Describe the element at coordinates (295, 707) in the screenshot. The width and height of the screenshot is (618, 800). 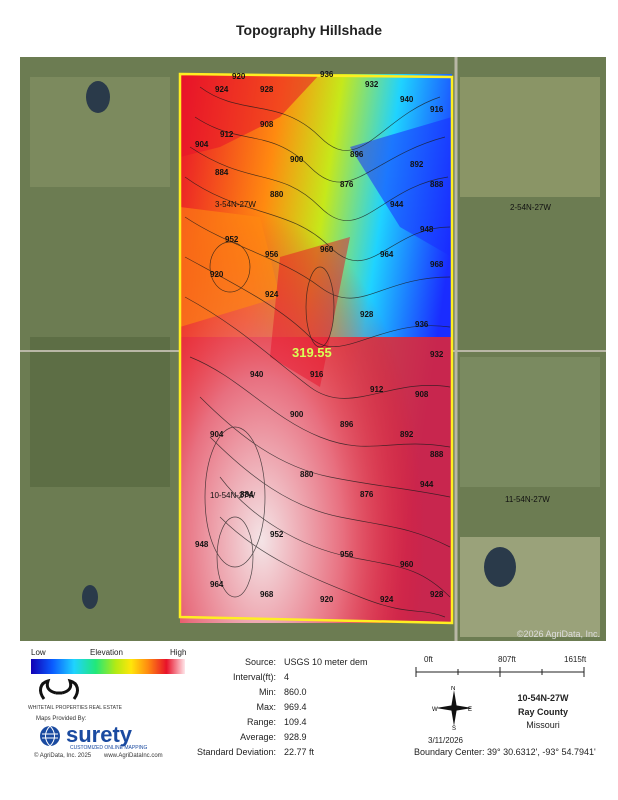
I see `stat-value: 969.4` at that location.